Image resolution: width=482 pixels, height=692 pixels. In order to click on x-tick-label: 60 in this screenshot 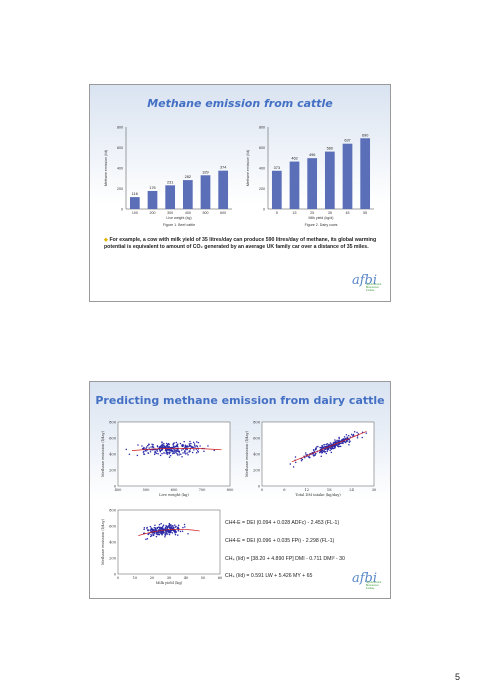, I will do `click(220, 578)`.